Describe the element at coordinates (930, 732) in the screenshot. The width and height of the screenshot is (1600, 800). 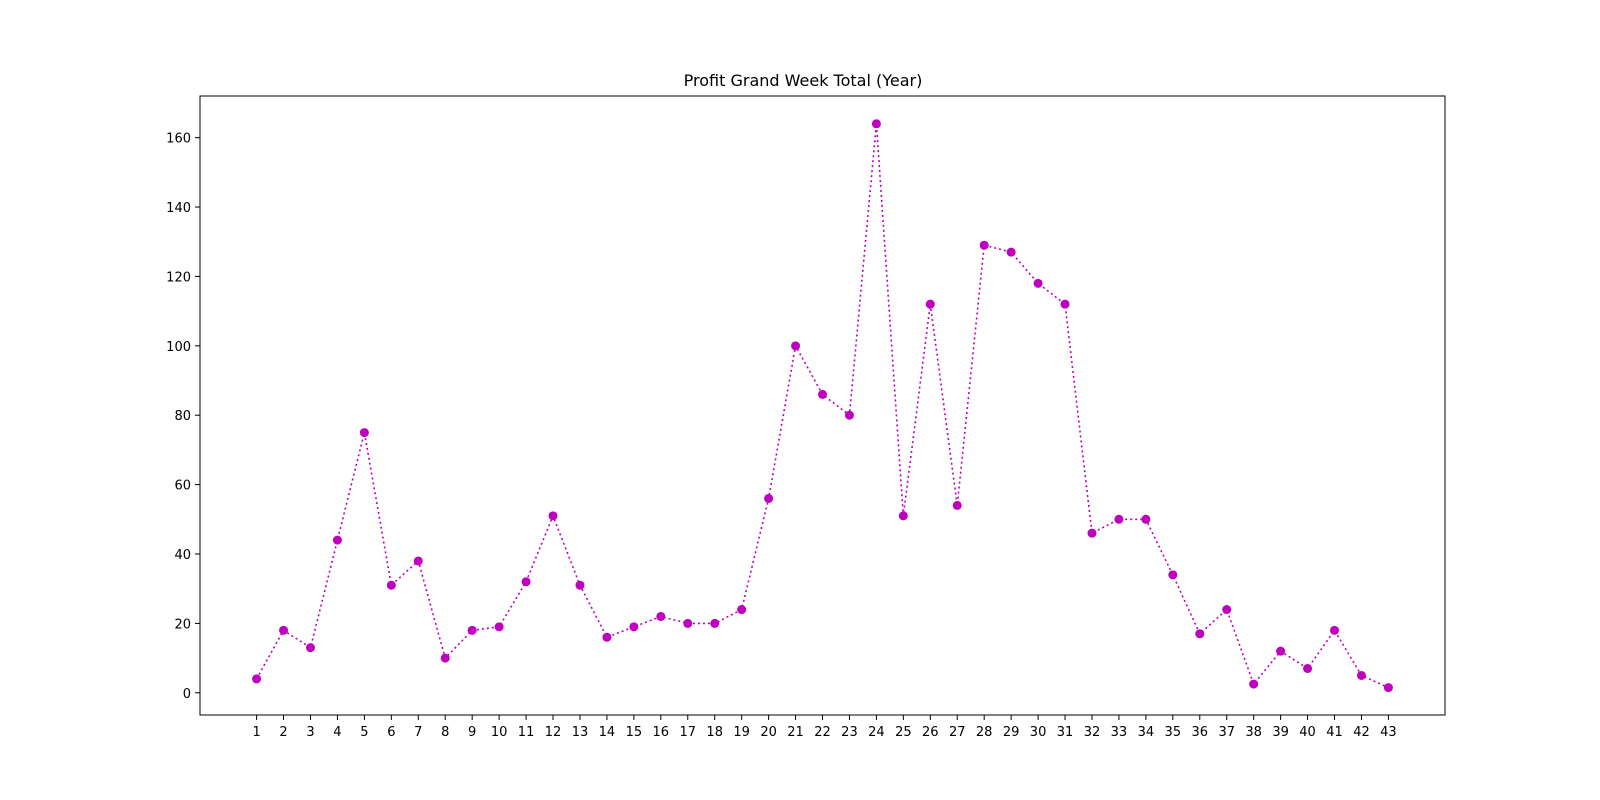
I see `x-tick-label: 26` at that location.